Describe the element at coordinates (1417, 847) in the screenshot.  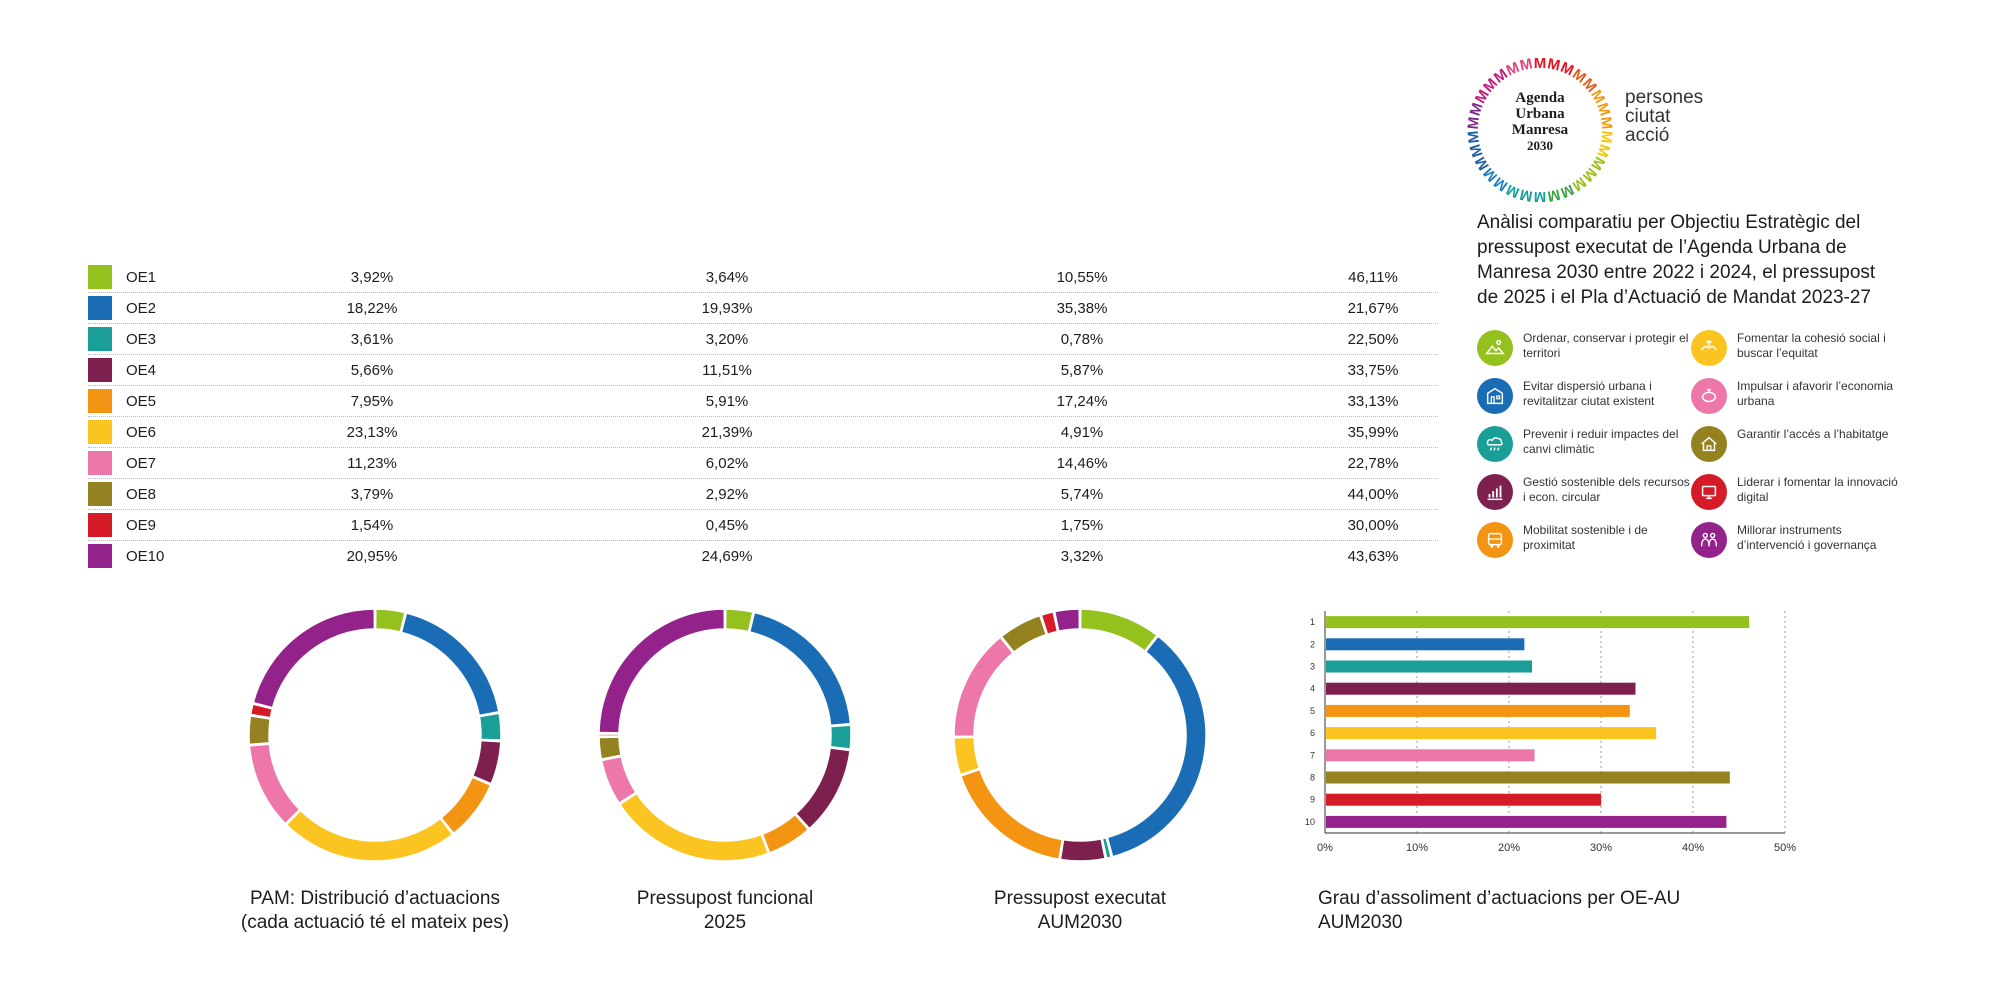
I see `x-tick-label: 10%` at that location.